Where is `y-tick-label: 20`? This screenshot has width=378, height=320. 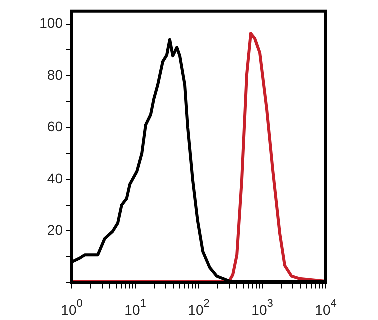
y-tick-label: 20 is located at coordinates (55, 230).